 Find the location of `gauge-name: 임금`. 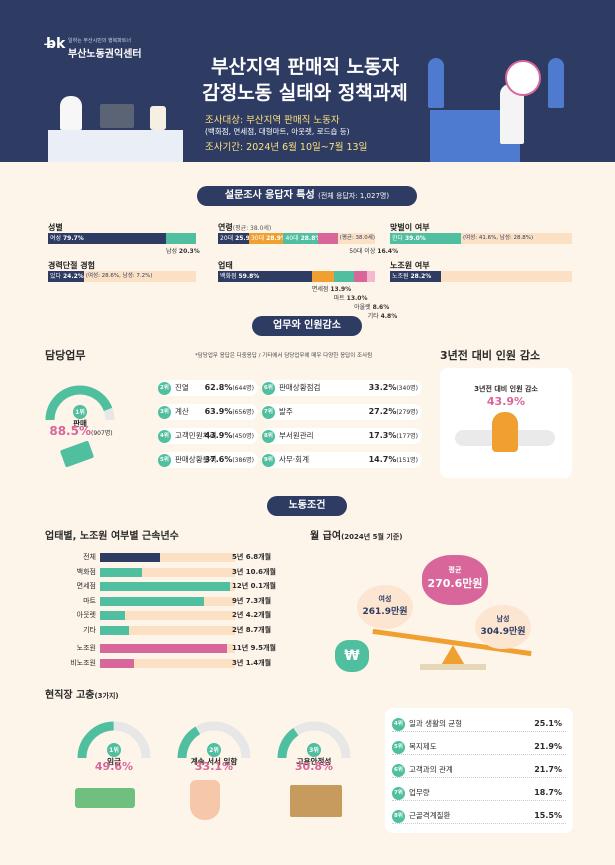

gauge-name: 임금 is located at coordinates (114, 761).